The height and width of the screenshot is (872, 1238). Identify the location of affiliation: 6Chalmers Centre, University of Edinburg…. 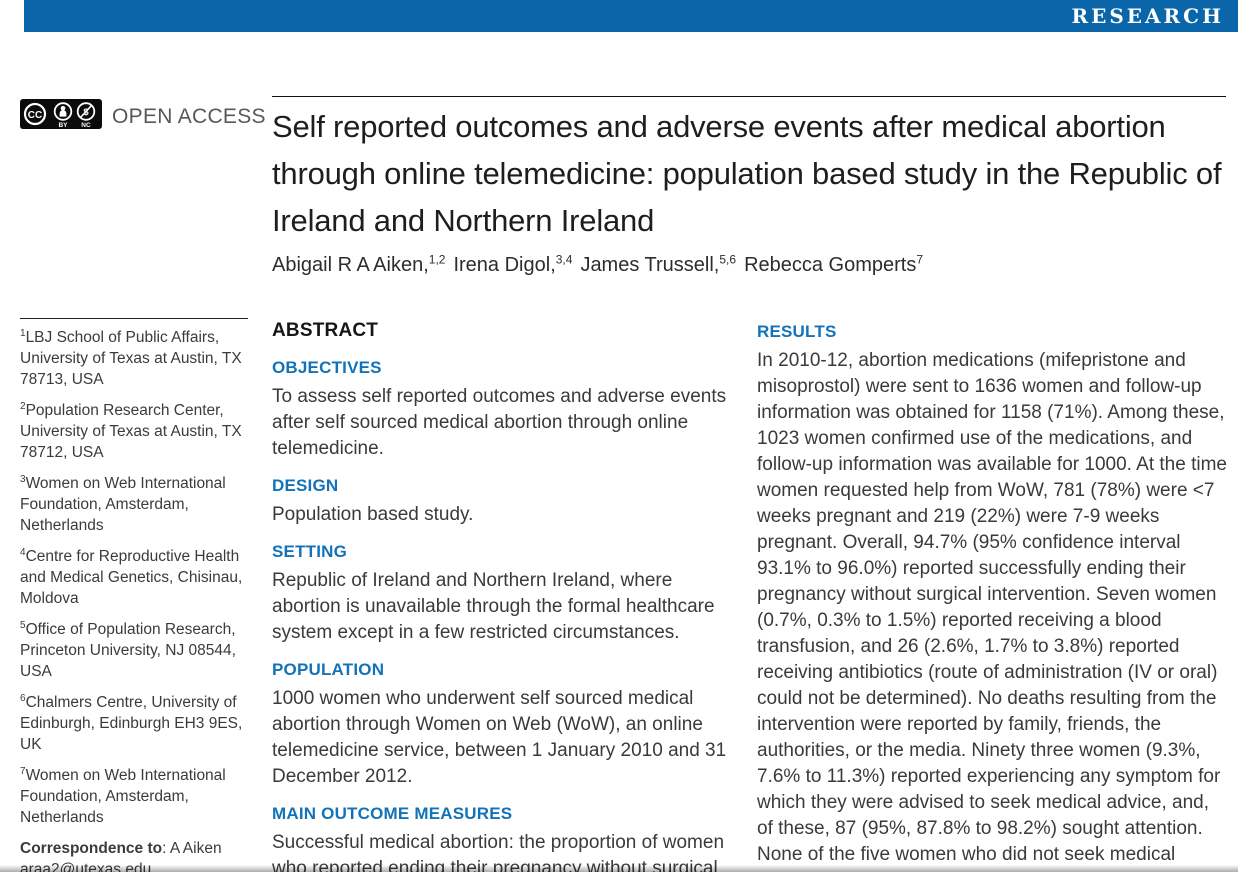
(131, 722).